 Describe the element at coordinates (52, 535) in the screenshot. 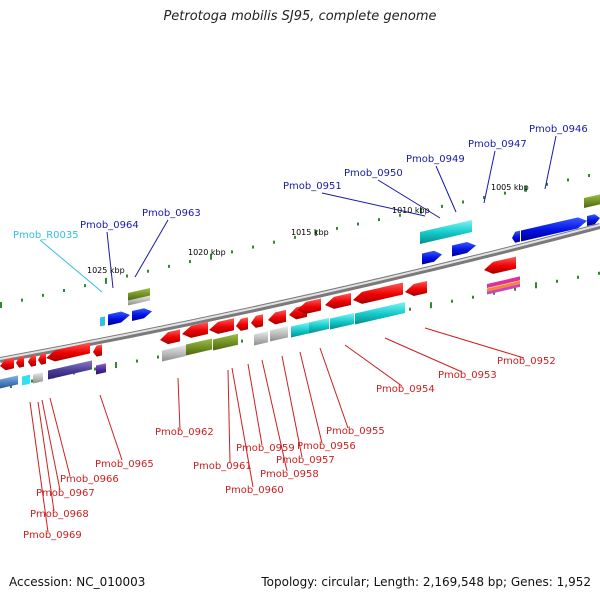

I see `gene-label: Pmob_0969` at that location.